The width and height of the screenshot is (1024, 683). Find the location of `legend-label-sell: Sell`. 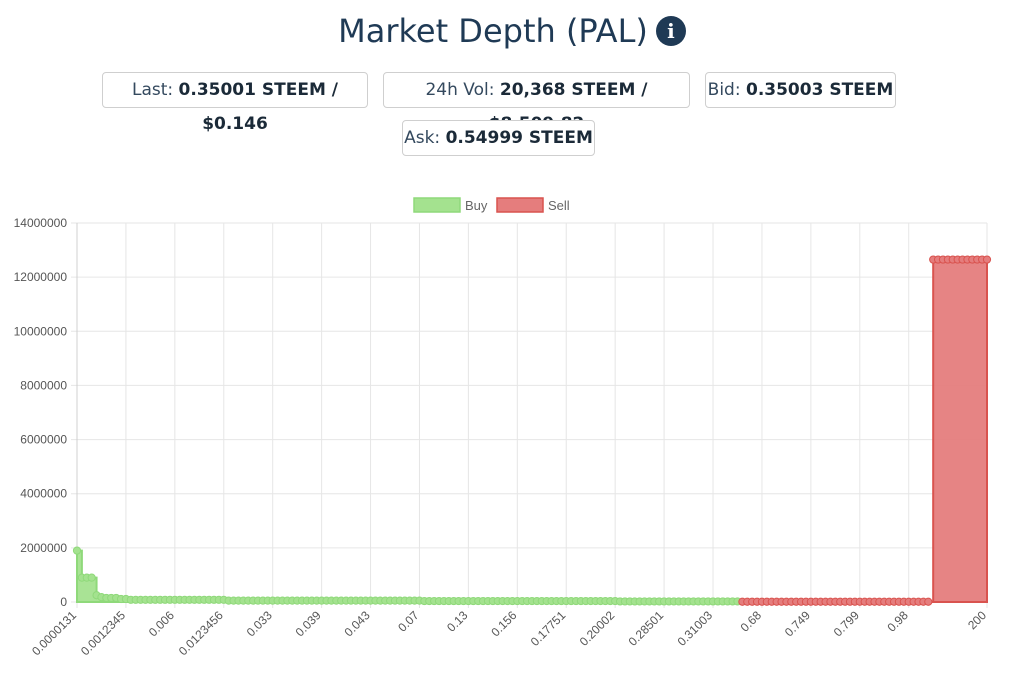

legend-label-sell: Sell is located at coordinates (559, 205).